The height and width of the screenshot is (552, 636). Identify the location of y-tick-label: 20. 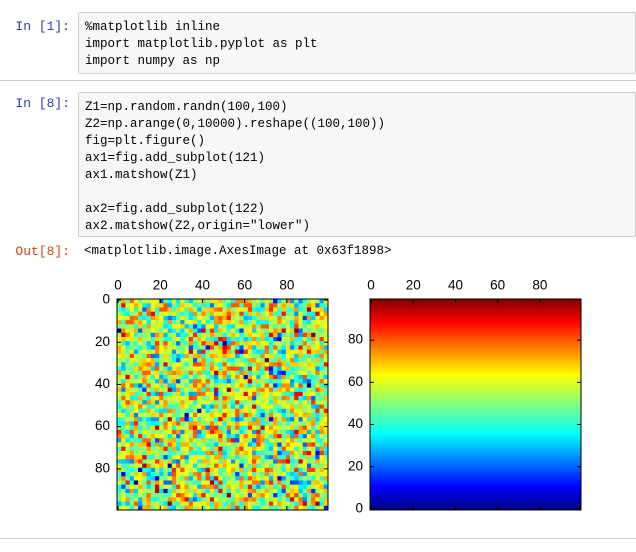
(102, 341).